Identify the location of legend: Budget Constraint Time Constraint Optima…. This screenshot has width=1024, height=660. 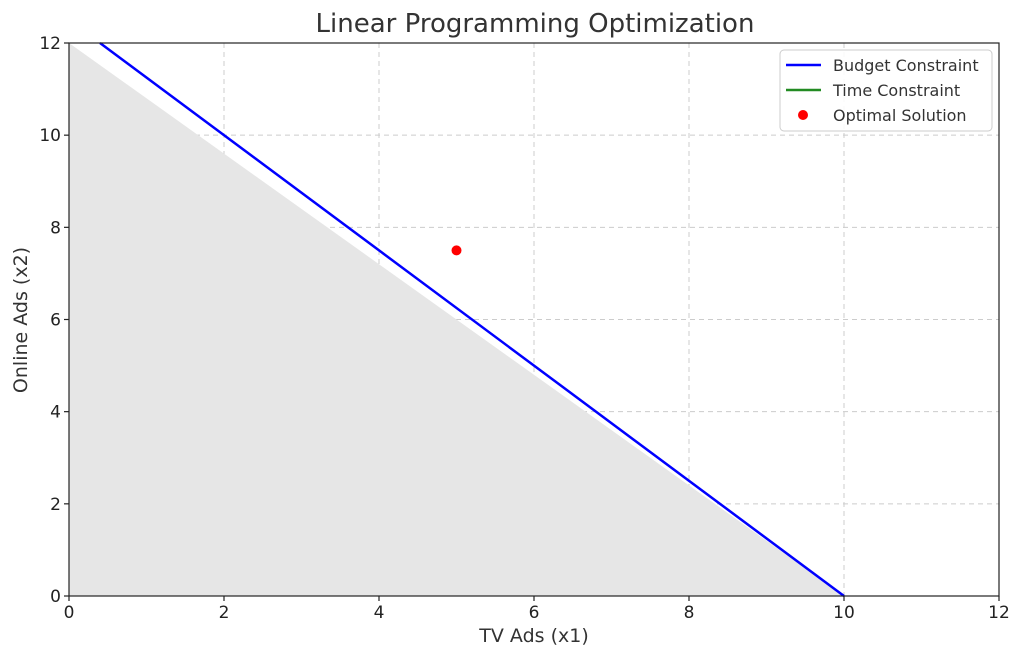
(886, 90).